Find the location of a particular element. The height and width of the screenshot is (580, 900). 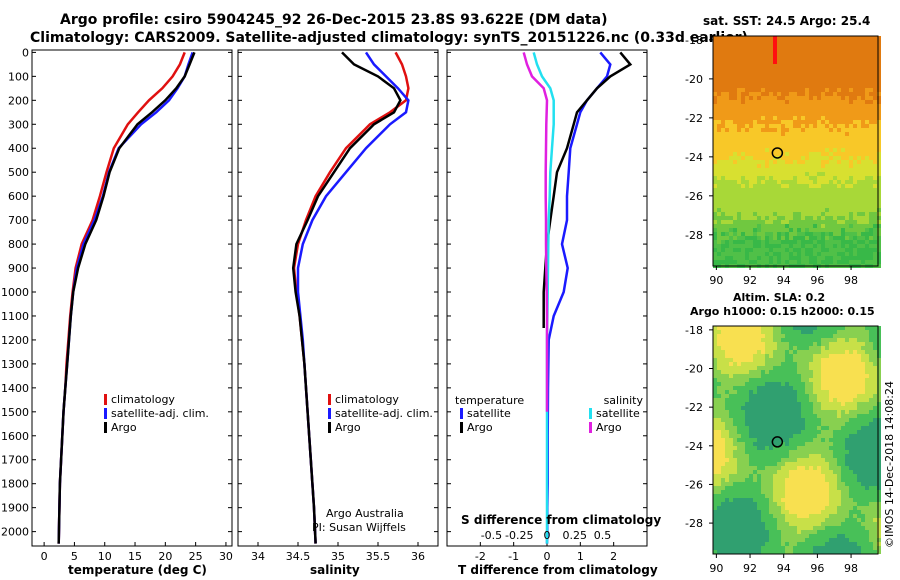

x-tick-label: 36 is located at coordinates (418, 556).